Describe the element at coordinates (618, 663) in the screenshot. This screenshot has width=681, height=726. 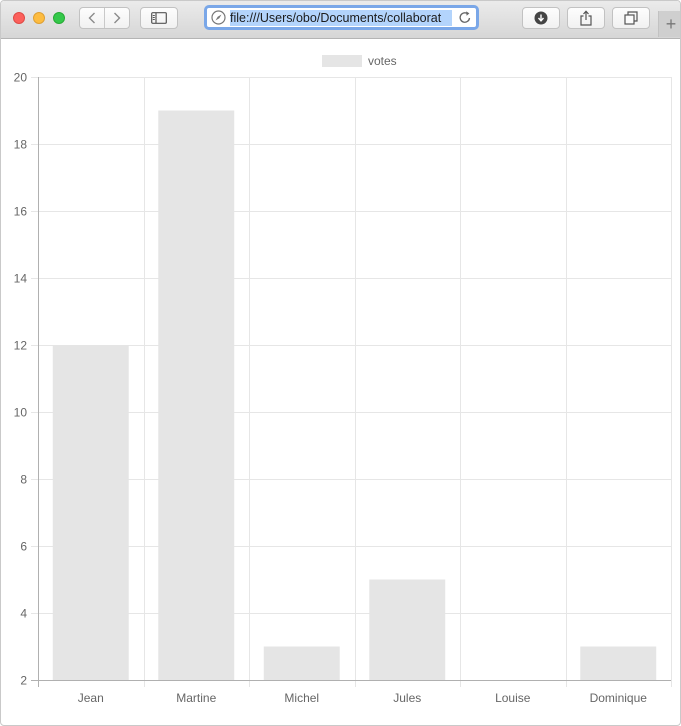
I see `bar-dominique` at that location.